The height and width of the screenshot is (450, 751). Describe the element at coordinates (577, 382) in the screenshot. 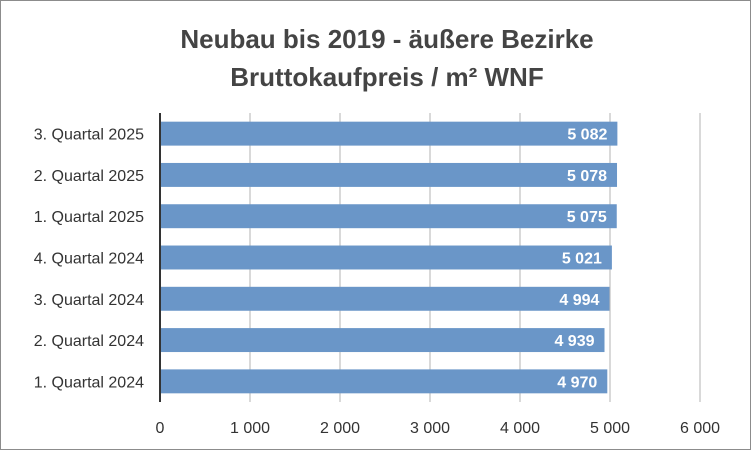

I see `data-label: 4 970` at that location.